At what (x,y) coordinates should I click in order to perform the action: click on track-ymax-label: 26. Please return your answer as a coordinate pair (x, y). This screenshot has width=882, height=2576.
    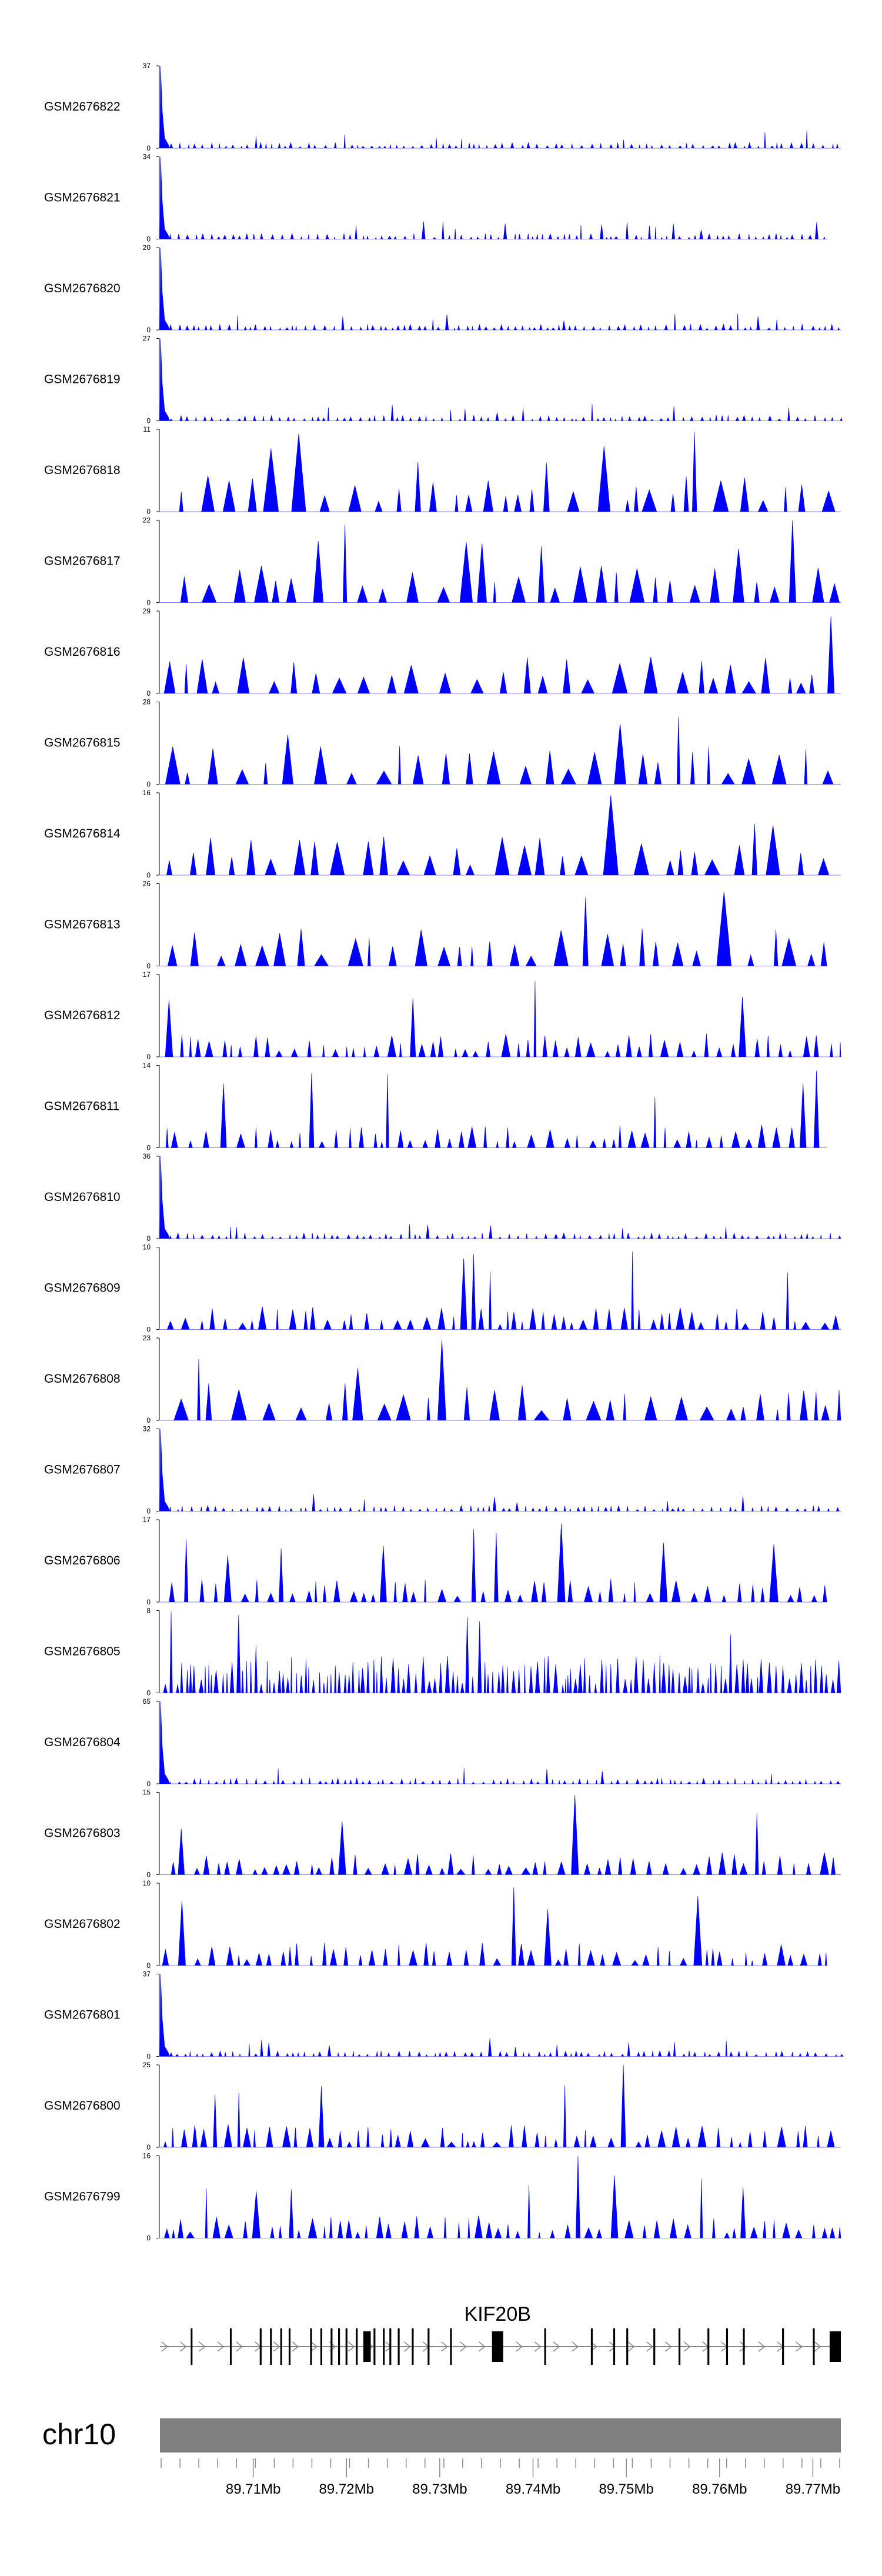
    Looking at the image, I should click on (147, 884).